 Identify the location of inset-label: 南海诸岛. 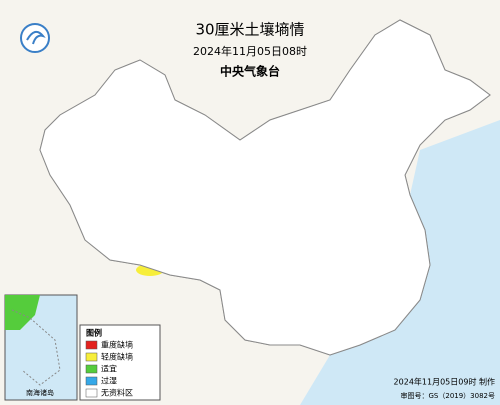
(40, 392).